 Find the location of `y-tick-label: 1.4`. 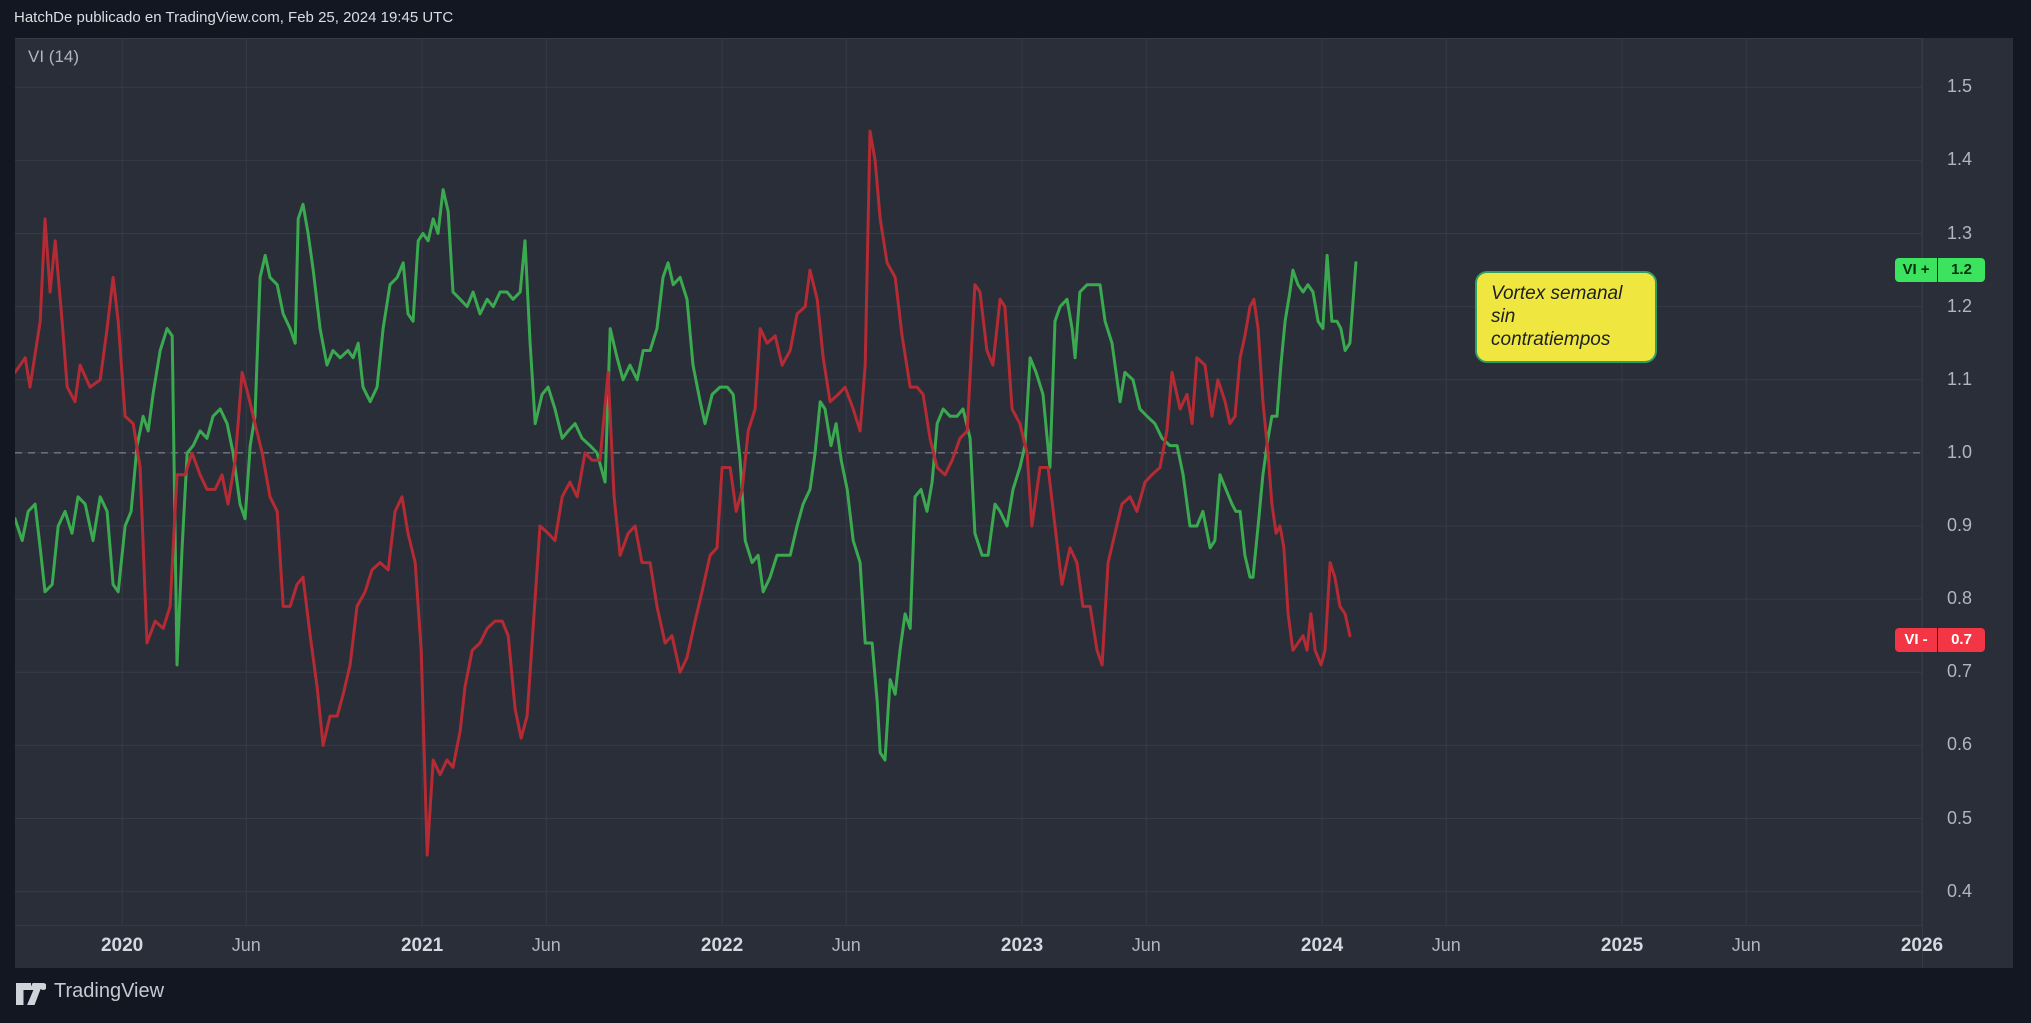

y-tick-label: 1.4 is located at coordinates (1960, 159).